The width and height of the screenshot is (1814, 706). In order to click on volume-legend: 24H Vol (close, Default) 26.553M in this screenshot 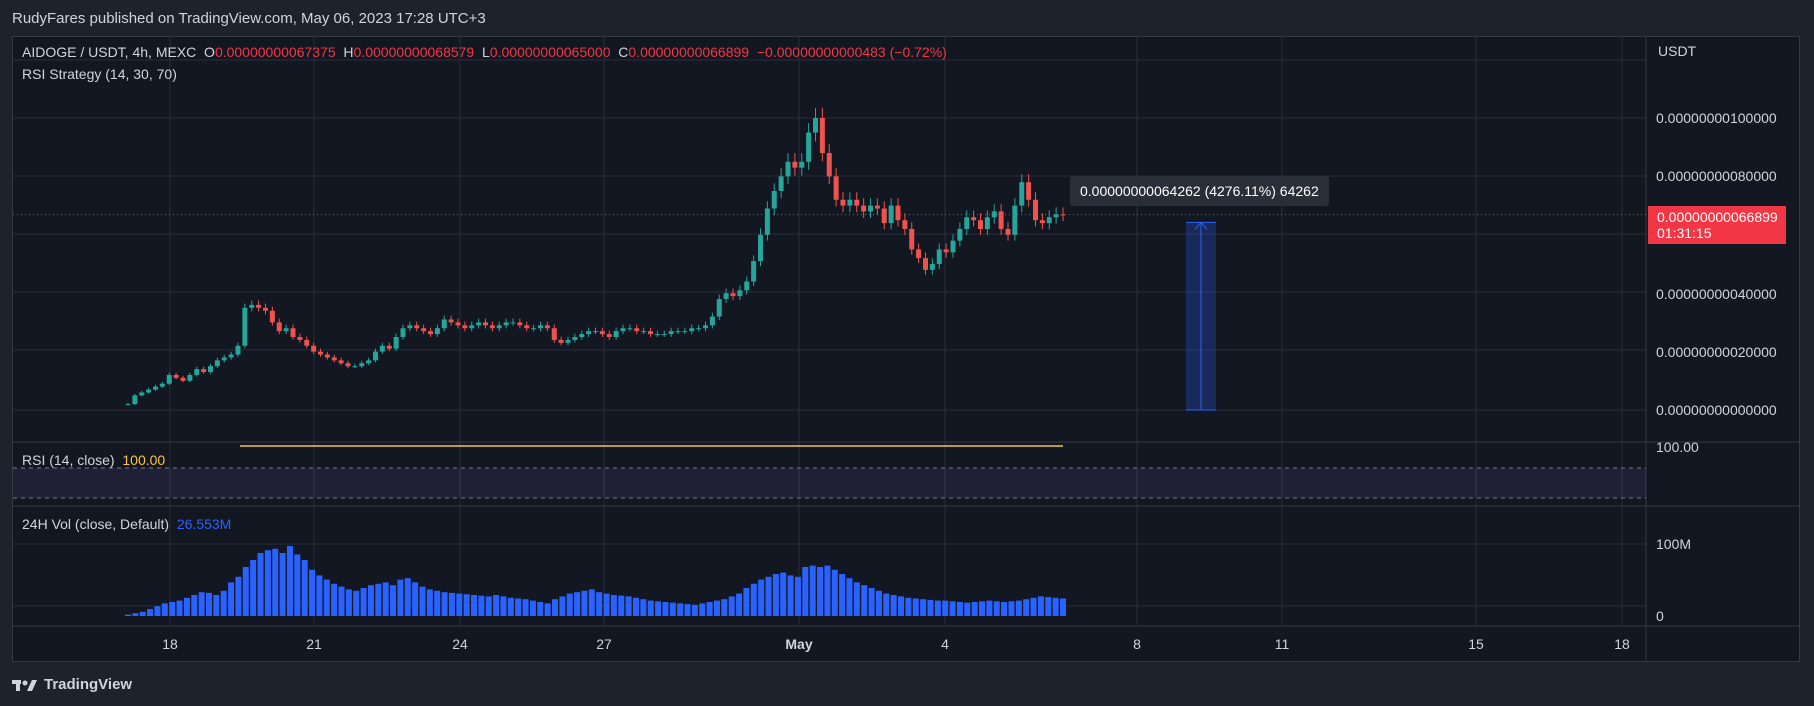, I will do `click(126, 524)`.